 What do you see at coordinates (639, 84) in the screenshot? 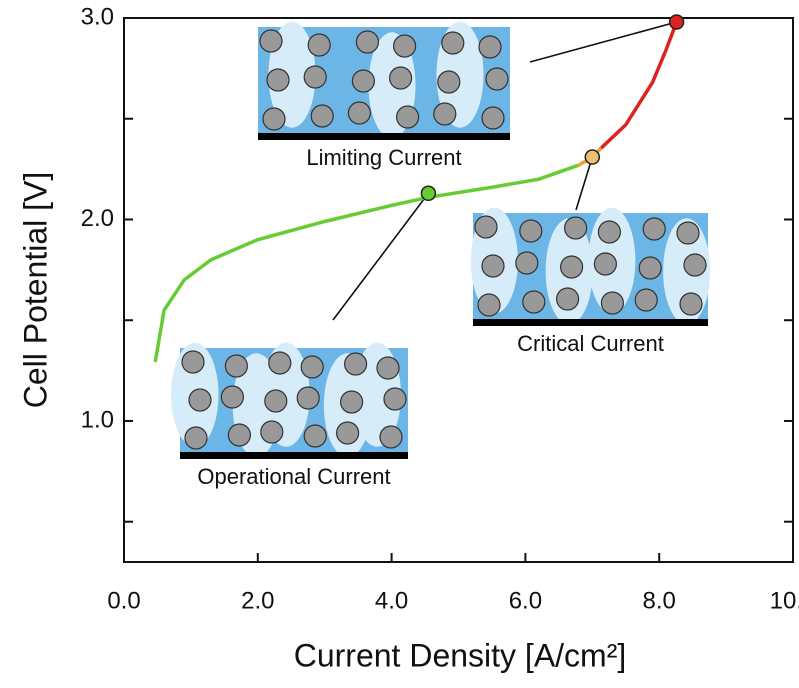
I see `line-series` at bounding box center [639, 84].